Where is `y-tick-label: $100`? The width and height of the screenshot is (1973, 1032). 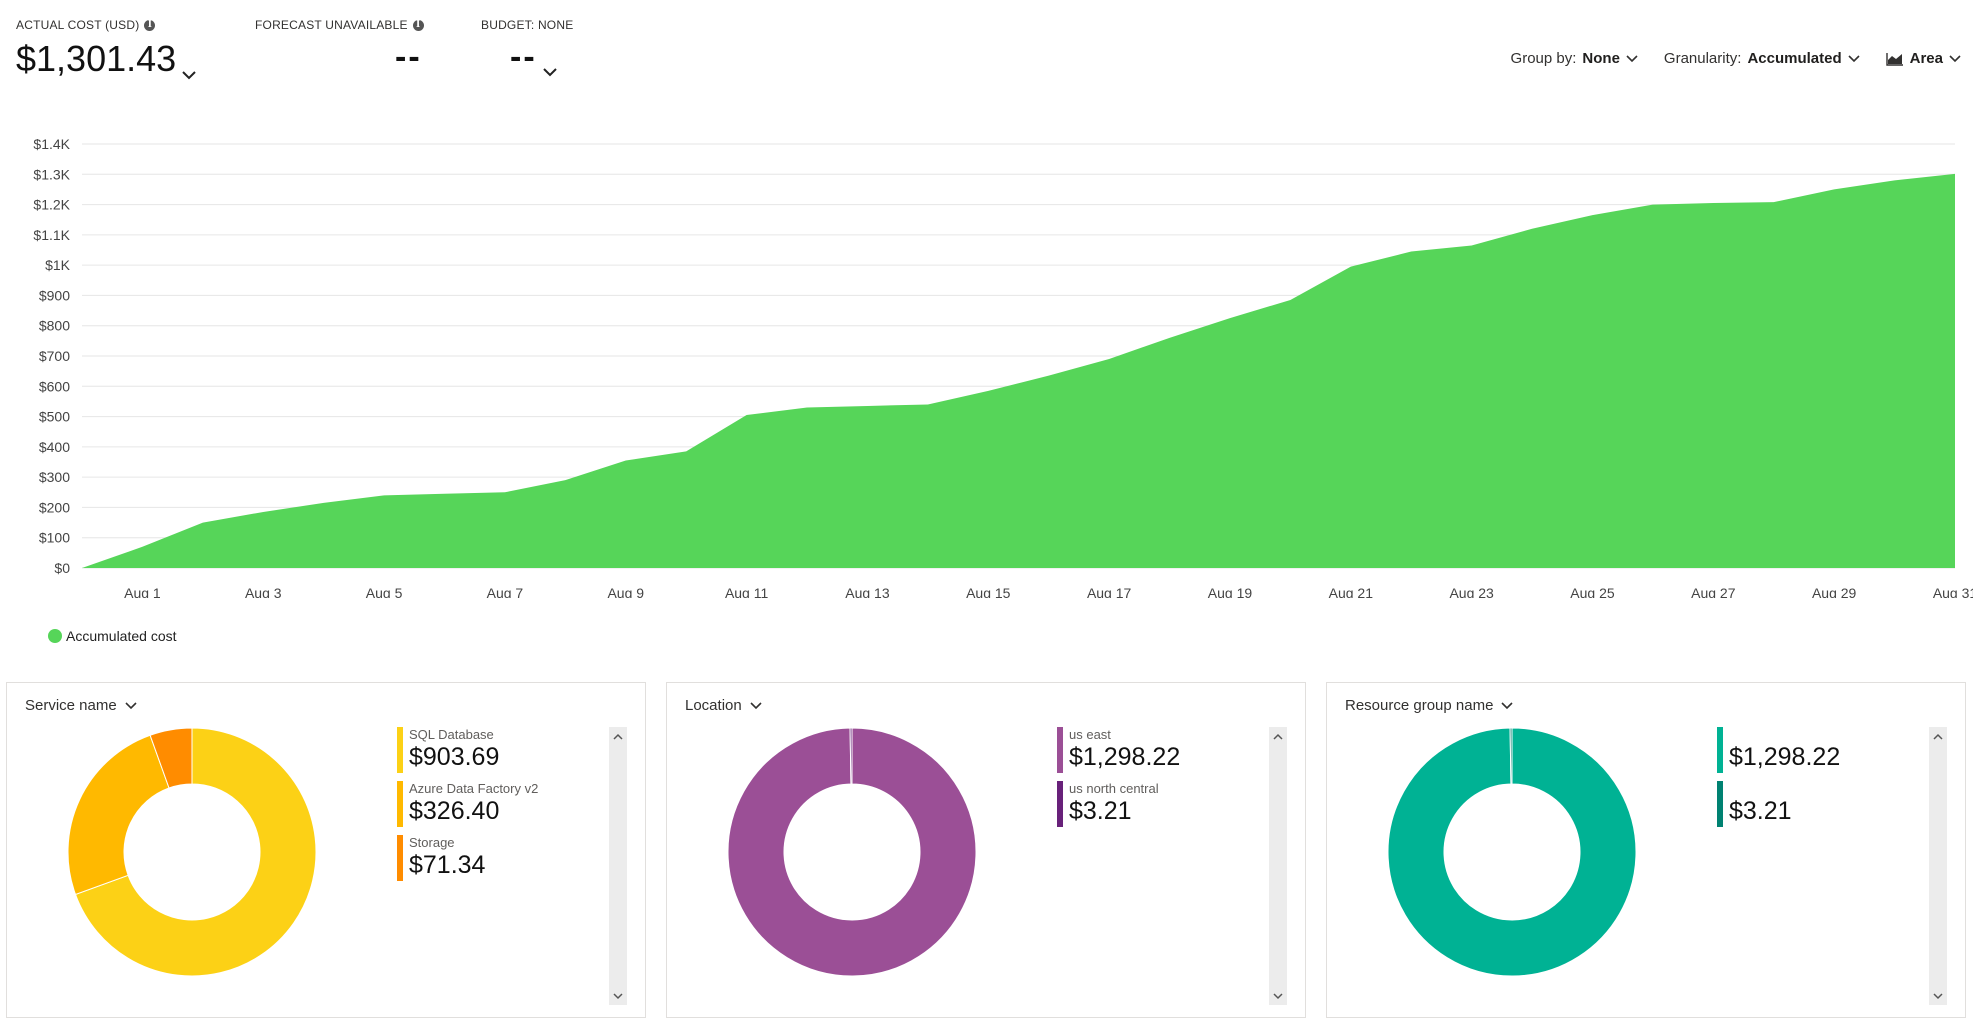
y-tick-label: $100 is located at coordinates (54, 538).